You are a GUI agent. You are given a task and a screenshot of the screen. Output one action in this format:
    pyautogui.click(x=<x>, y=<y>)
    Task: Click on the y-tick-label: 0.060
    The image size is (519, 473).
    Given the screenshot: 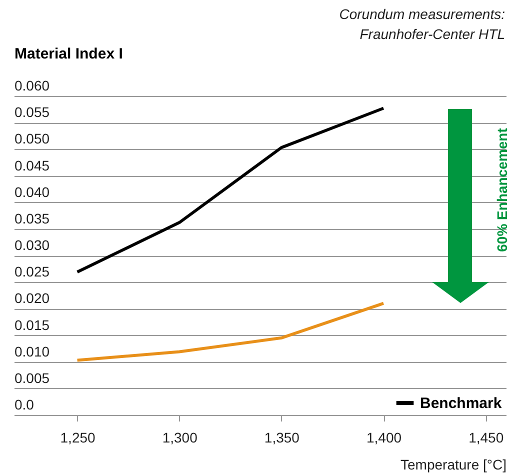 What is the action you would take?
    pyautogui.click(x=32, y=86)
    